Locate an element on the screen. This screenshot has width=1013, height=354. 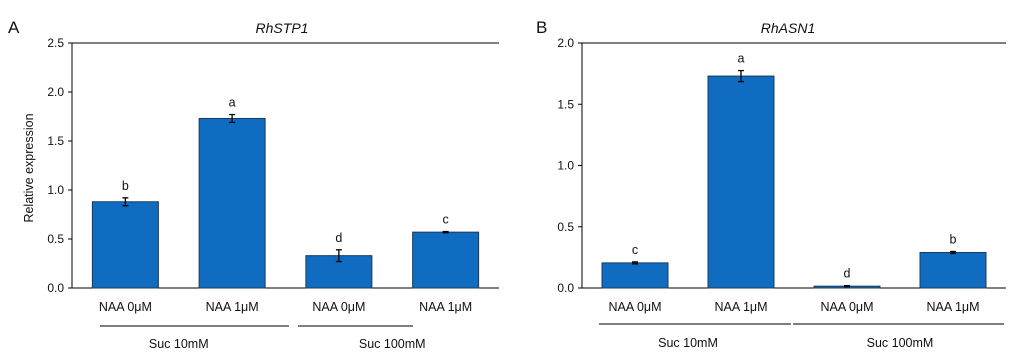
panel-letter: A is located at coordinates (14, 27).